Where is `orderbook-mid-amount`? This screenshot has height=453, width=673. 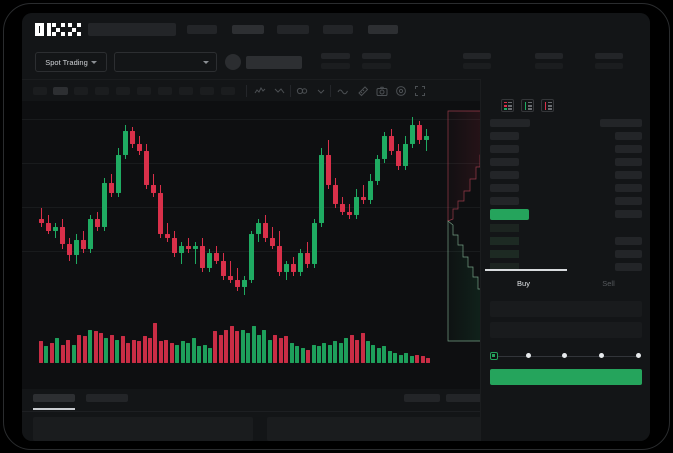
orderbook-mid-amount is located at coordinates (628, 214).